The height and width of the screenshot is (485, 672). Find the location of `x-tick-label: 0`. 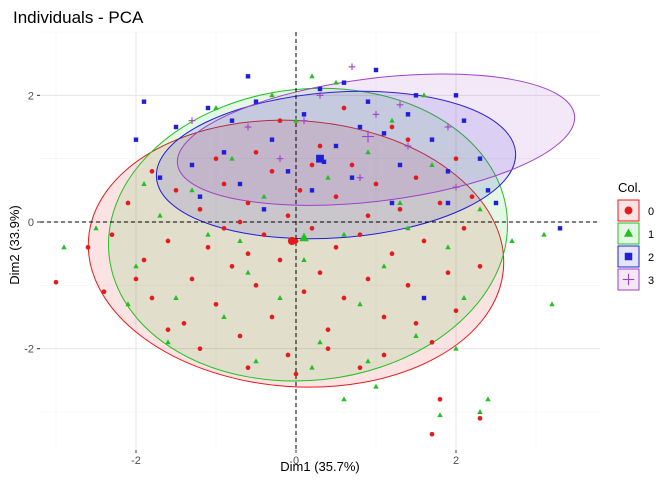

x-tick-label: 0 is located at coordinates (296, 461).